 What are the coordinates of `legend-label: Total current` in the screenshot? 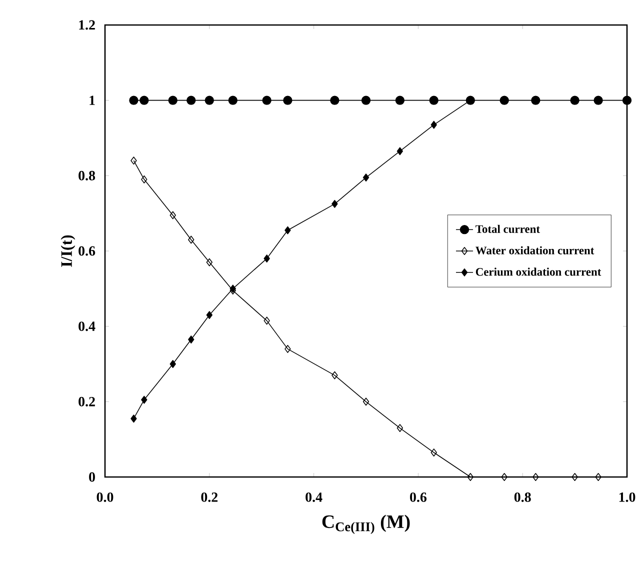 It's located at (508, 228).